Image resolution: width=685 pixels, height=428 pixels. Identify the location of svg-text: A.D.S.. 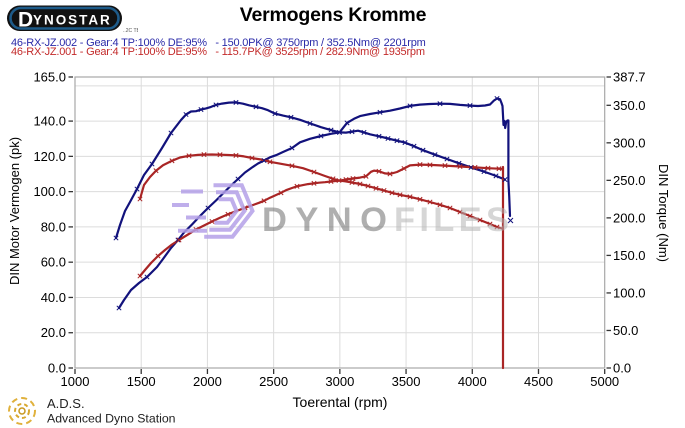
(66, 403).